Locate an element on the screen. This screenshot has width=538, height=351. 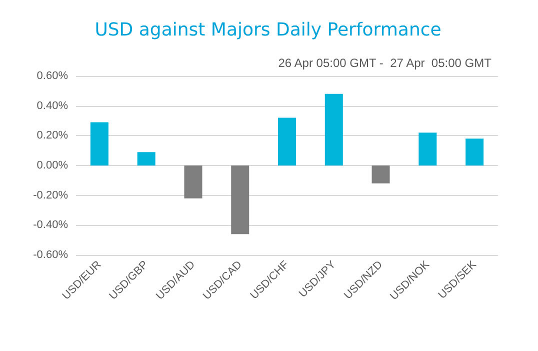
y-tick-label: 0.40% is located at coordinates (52, 106).